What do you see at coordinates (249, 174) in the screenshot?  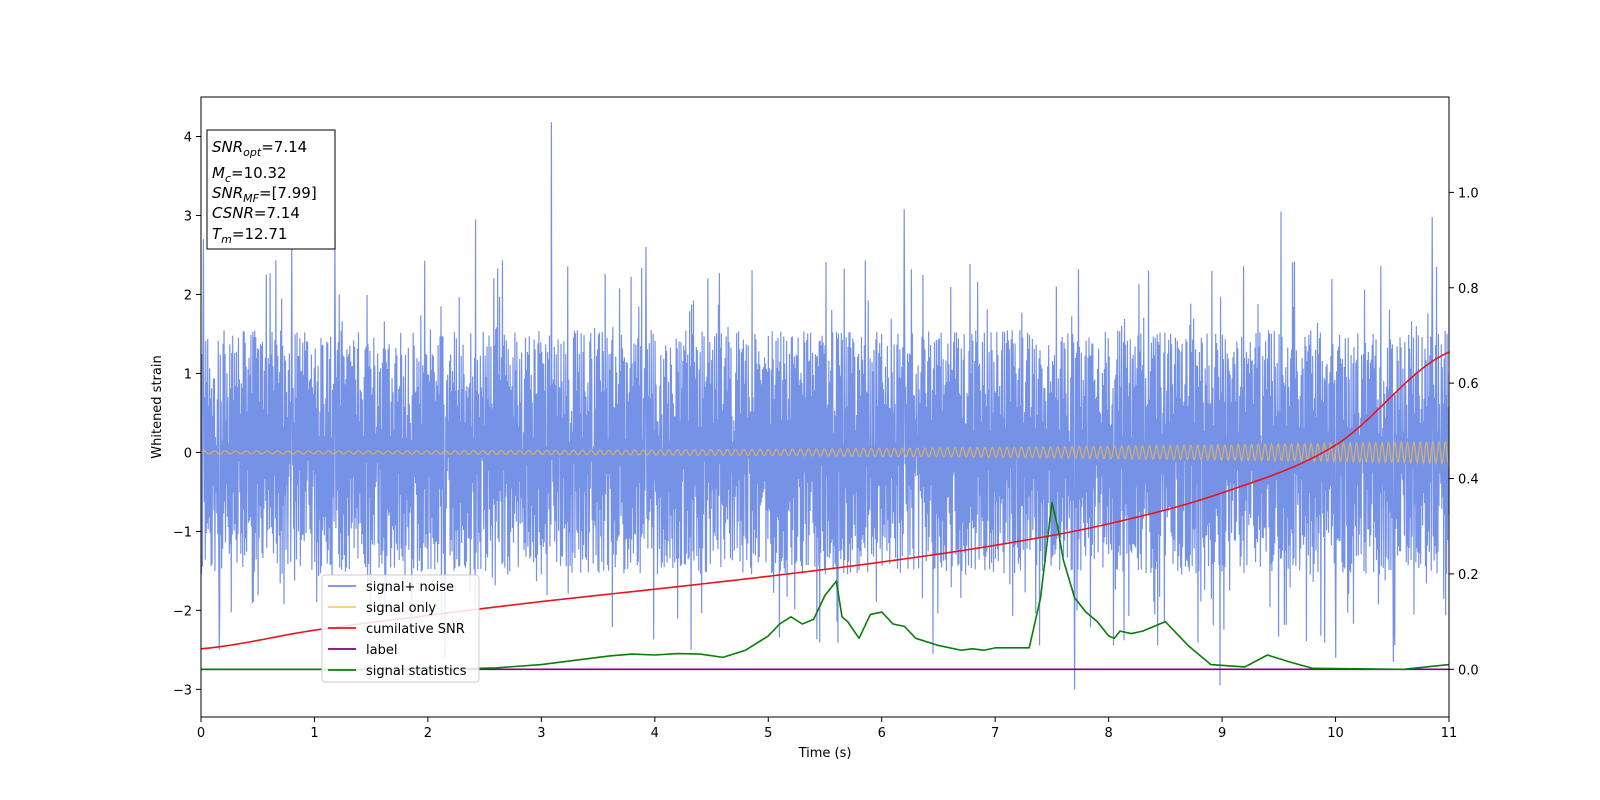 I see `info-box-line: Mc=10.32` at bounding box center [249, 174].